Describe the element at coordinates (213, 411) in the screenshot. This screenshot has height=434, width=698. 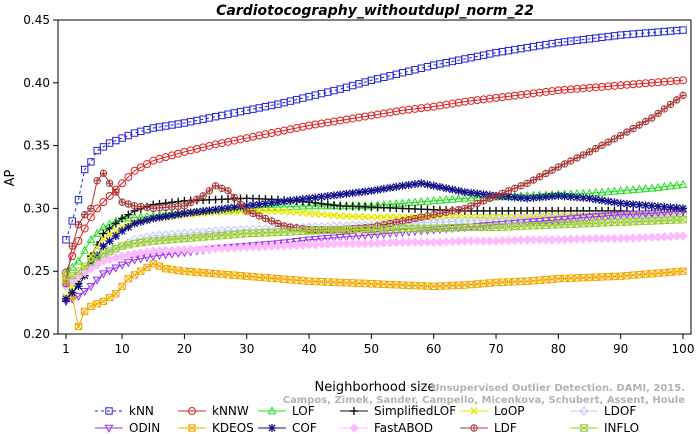
I see `legend-item-knnw: kNNW` at that location.